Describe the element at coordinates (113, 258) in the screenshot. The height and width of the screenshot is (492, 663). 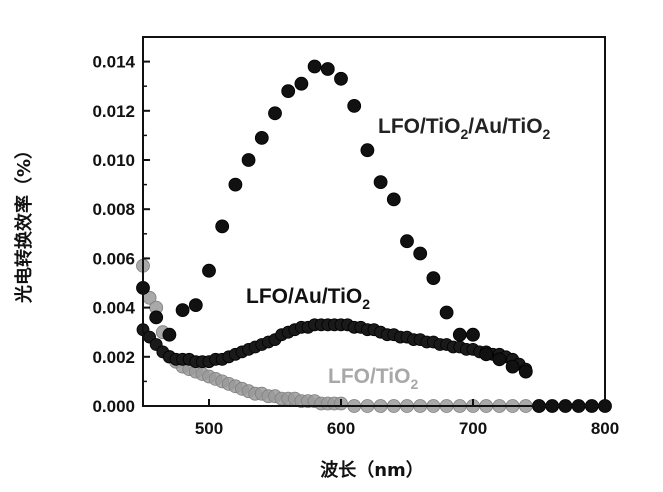
I see `y-tick-label: 0.006` at that location.